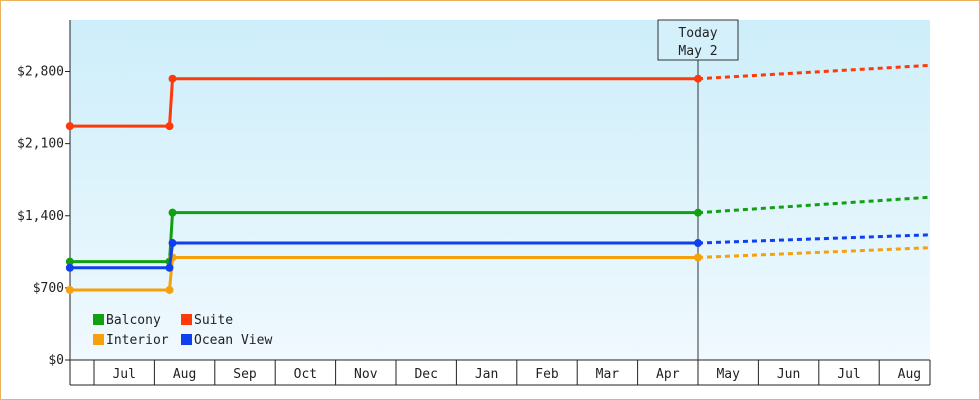 The height and width of the screenshot is (400, 980). Describe the element at coordinates (186, 339) in the screenshot. I see `legend-swatch-ocean-view` at that location.